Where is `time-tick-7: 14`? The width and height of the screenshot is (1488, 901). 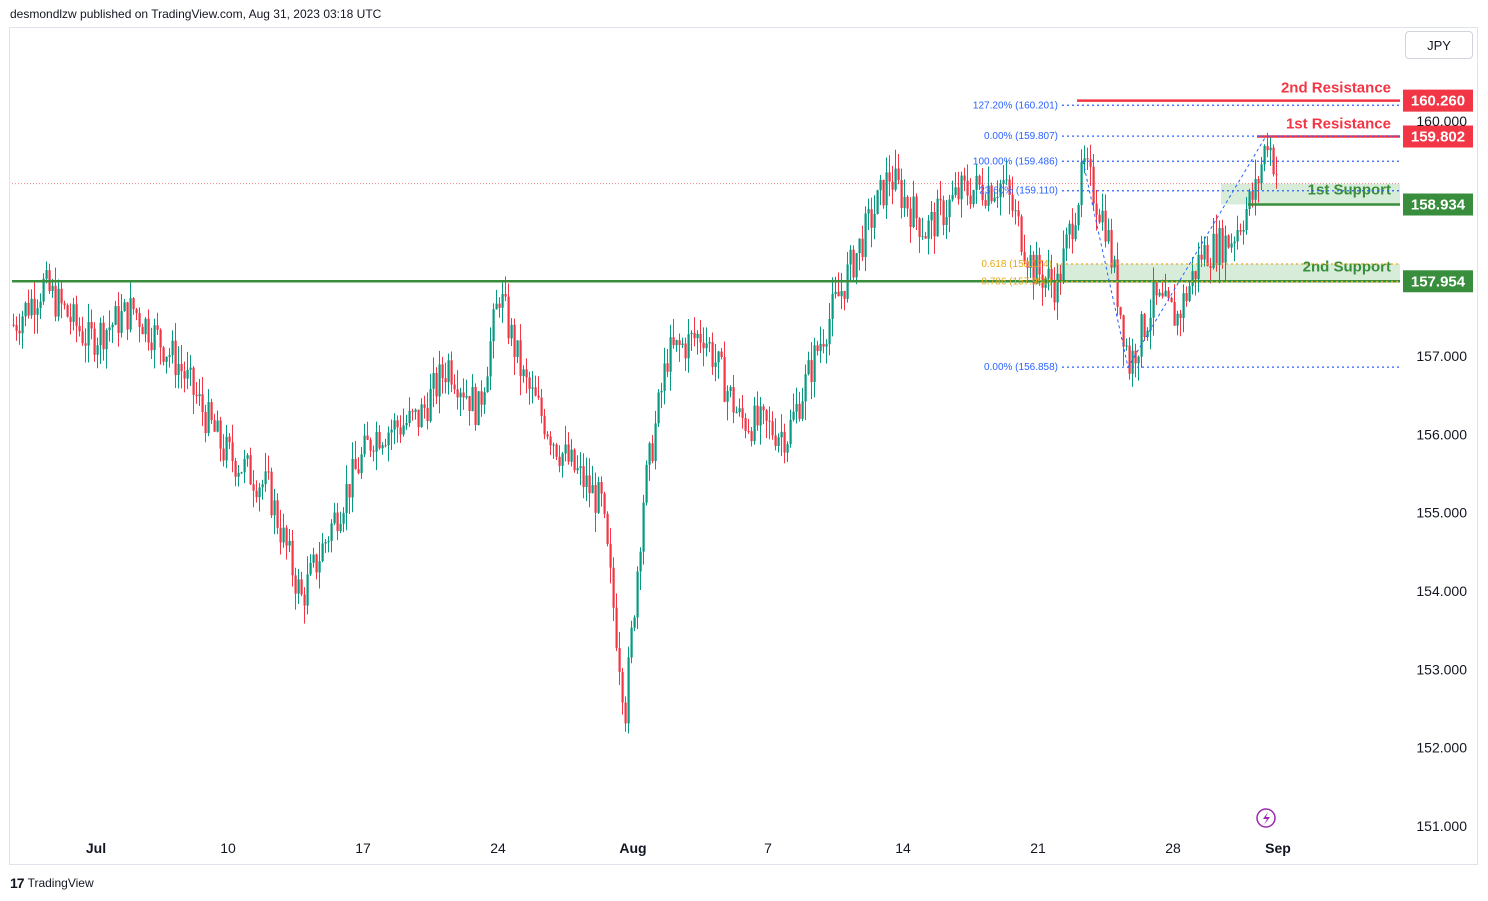 time-tick-7: 14 is located at coordinates (903, 848).